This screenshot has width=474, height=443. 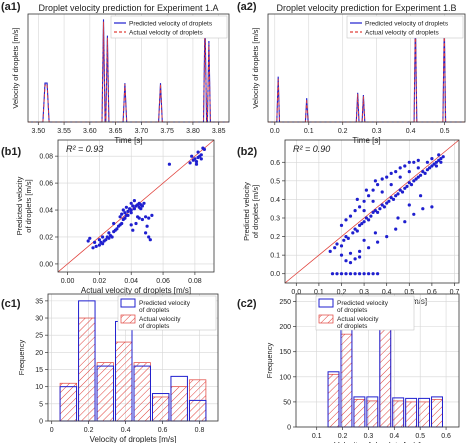 I want to click on legend-label: Predicted velocity, so click(x=165, y=303).